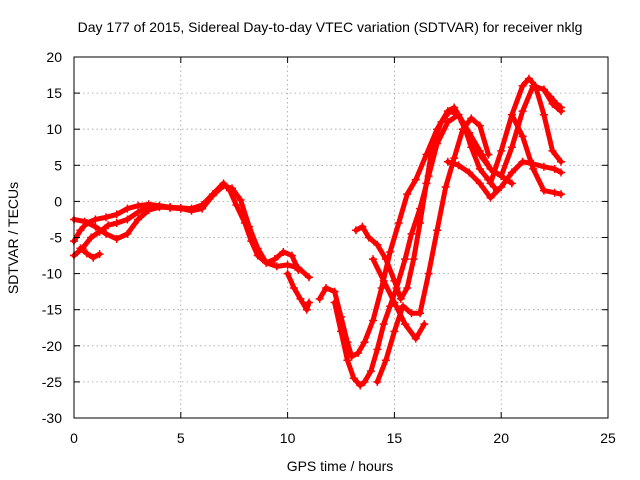 Image resolution: width=640 pixels, height=480 pixels. Describe the element at coordinates (54, 93) in the screenshot. I see `y-tick-label: 15` at that location.